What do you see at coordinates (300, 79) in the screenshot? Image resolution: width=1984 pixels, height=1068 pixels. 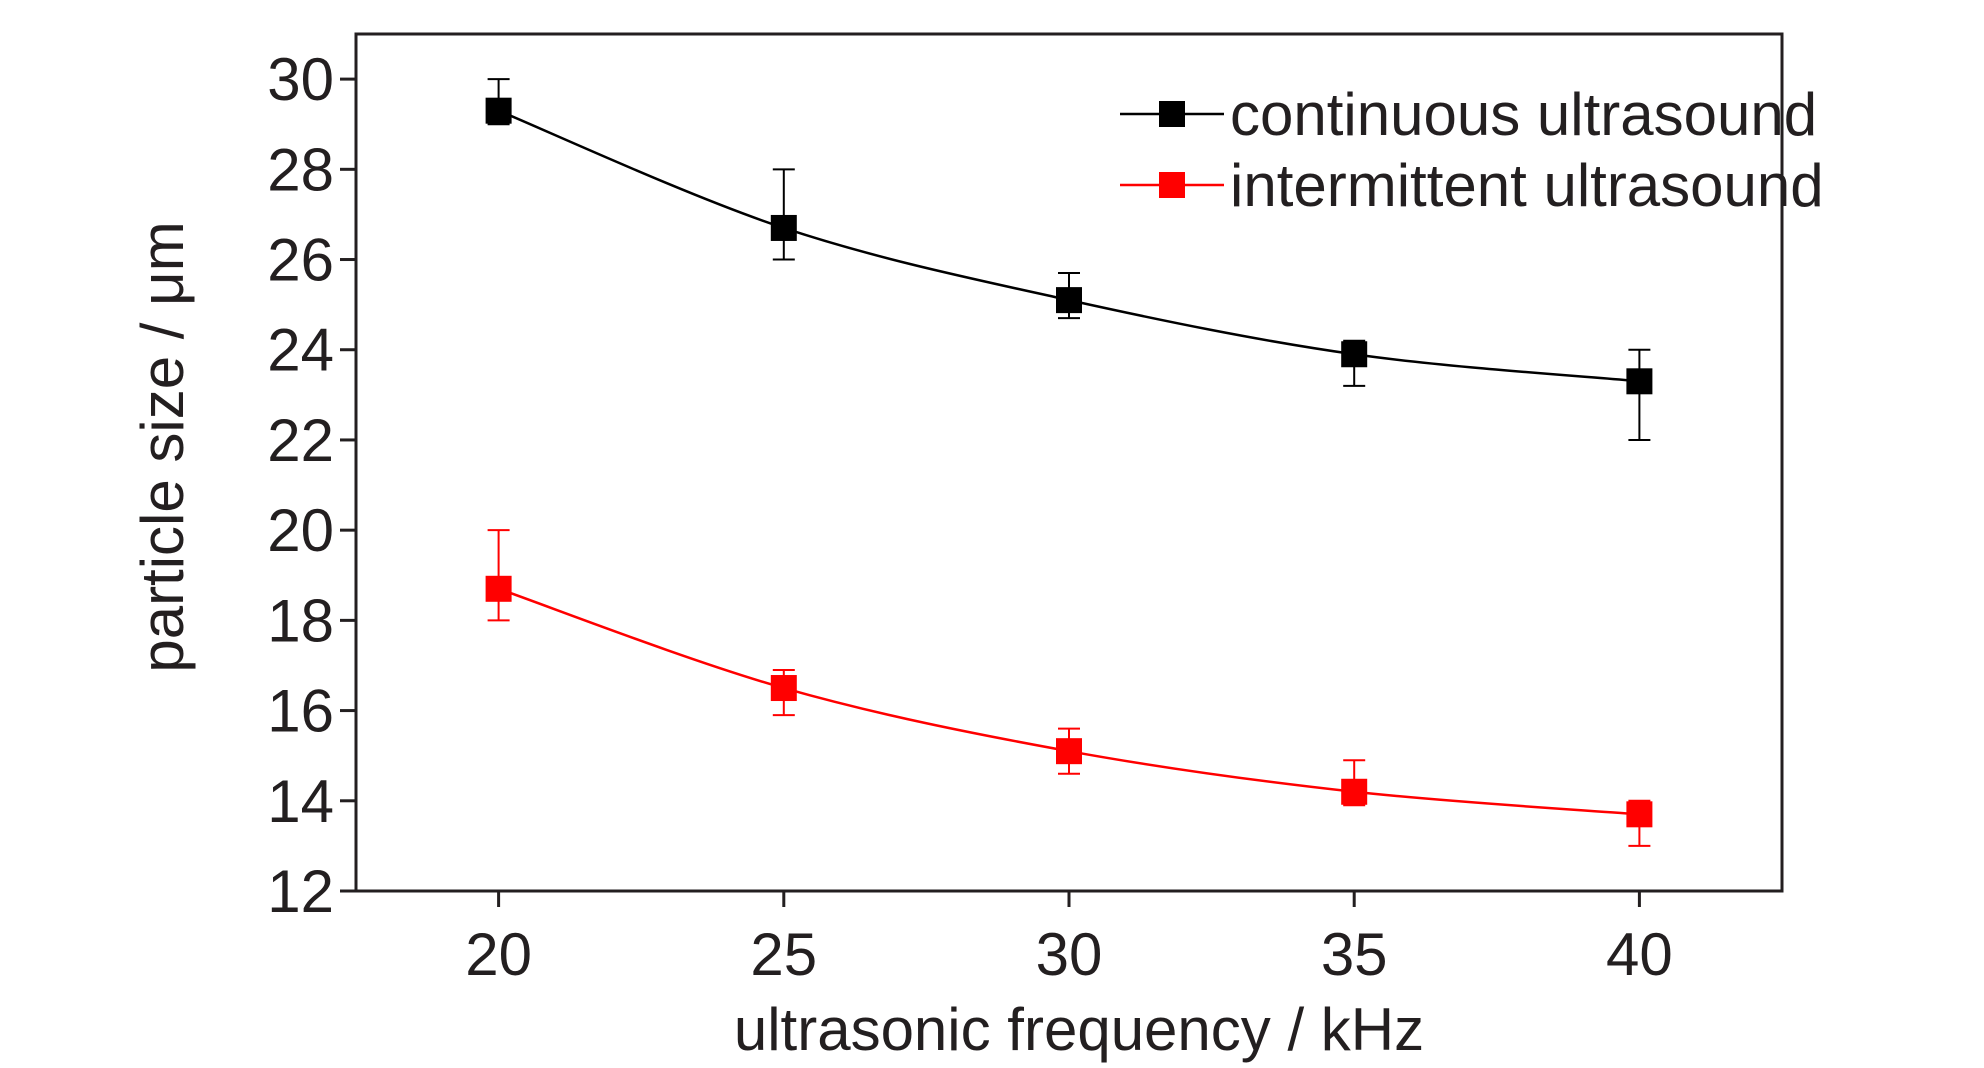 I see `y-tick-label: 30` at bounding box center [300, 79].